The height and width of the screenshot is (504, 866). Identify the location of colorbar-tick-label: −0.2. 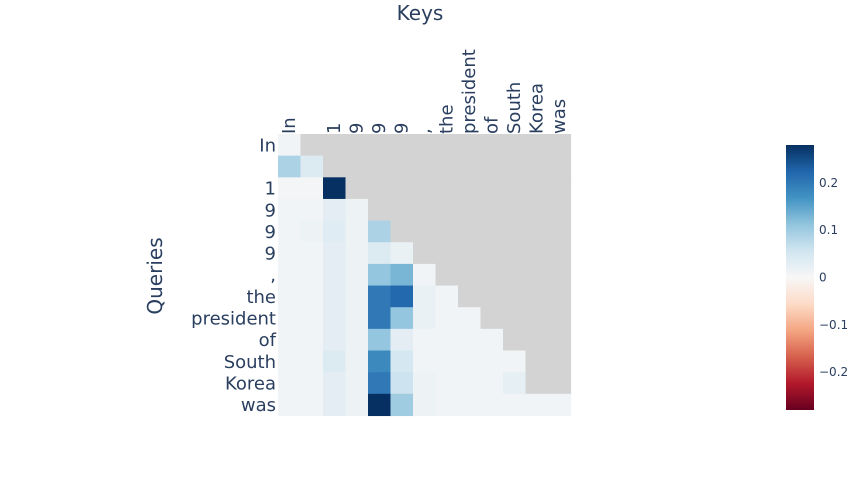
(833, 372).